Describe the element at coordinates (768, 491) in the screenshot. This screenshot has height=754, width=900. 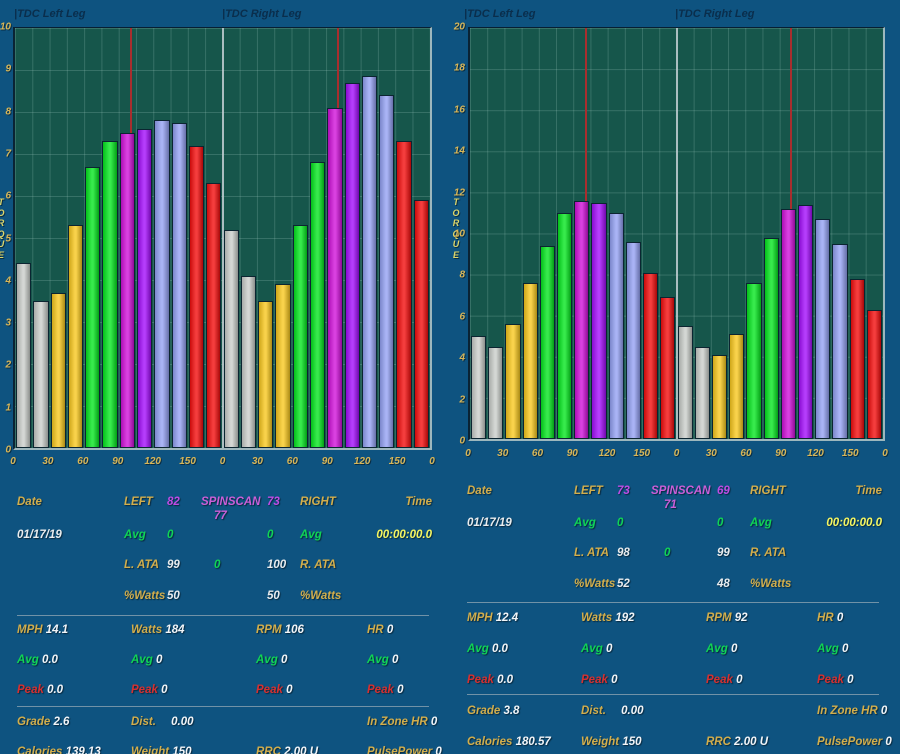
I see `right-leg-label: RIGHT` at that location.